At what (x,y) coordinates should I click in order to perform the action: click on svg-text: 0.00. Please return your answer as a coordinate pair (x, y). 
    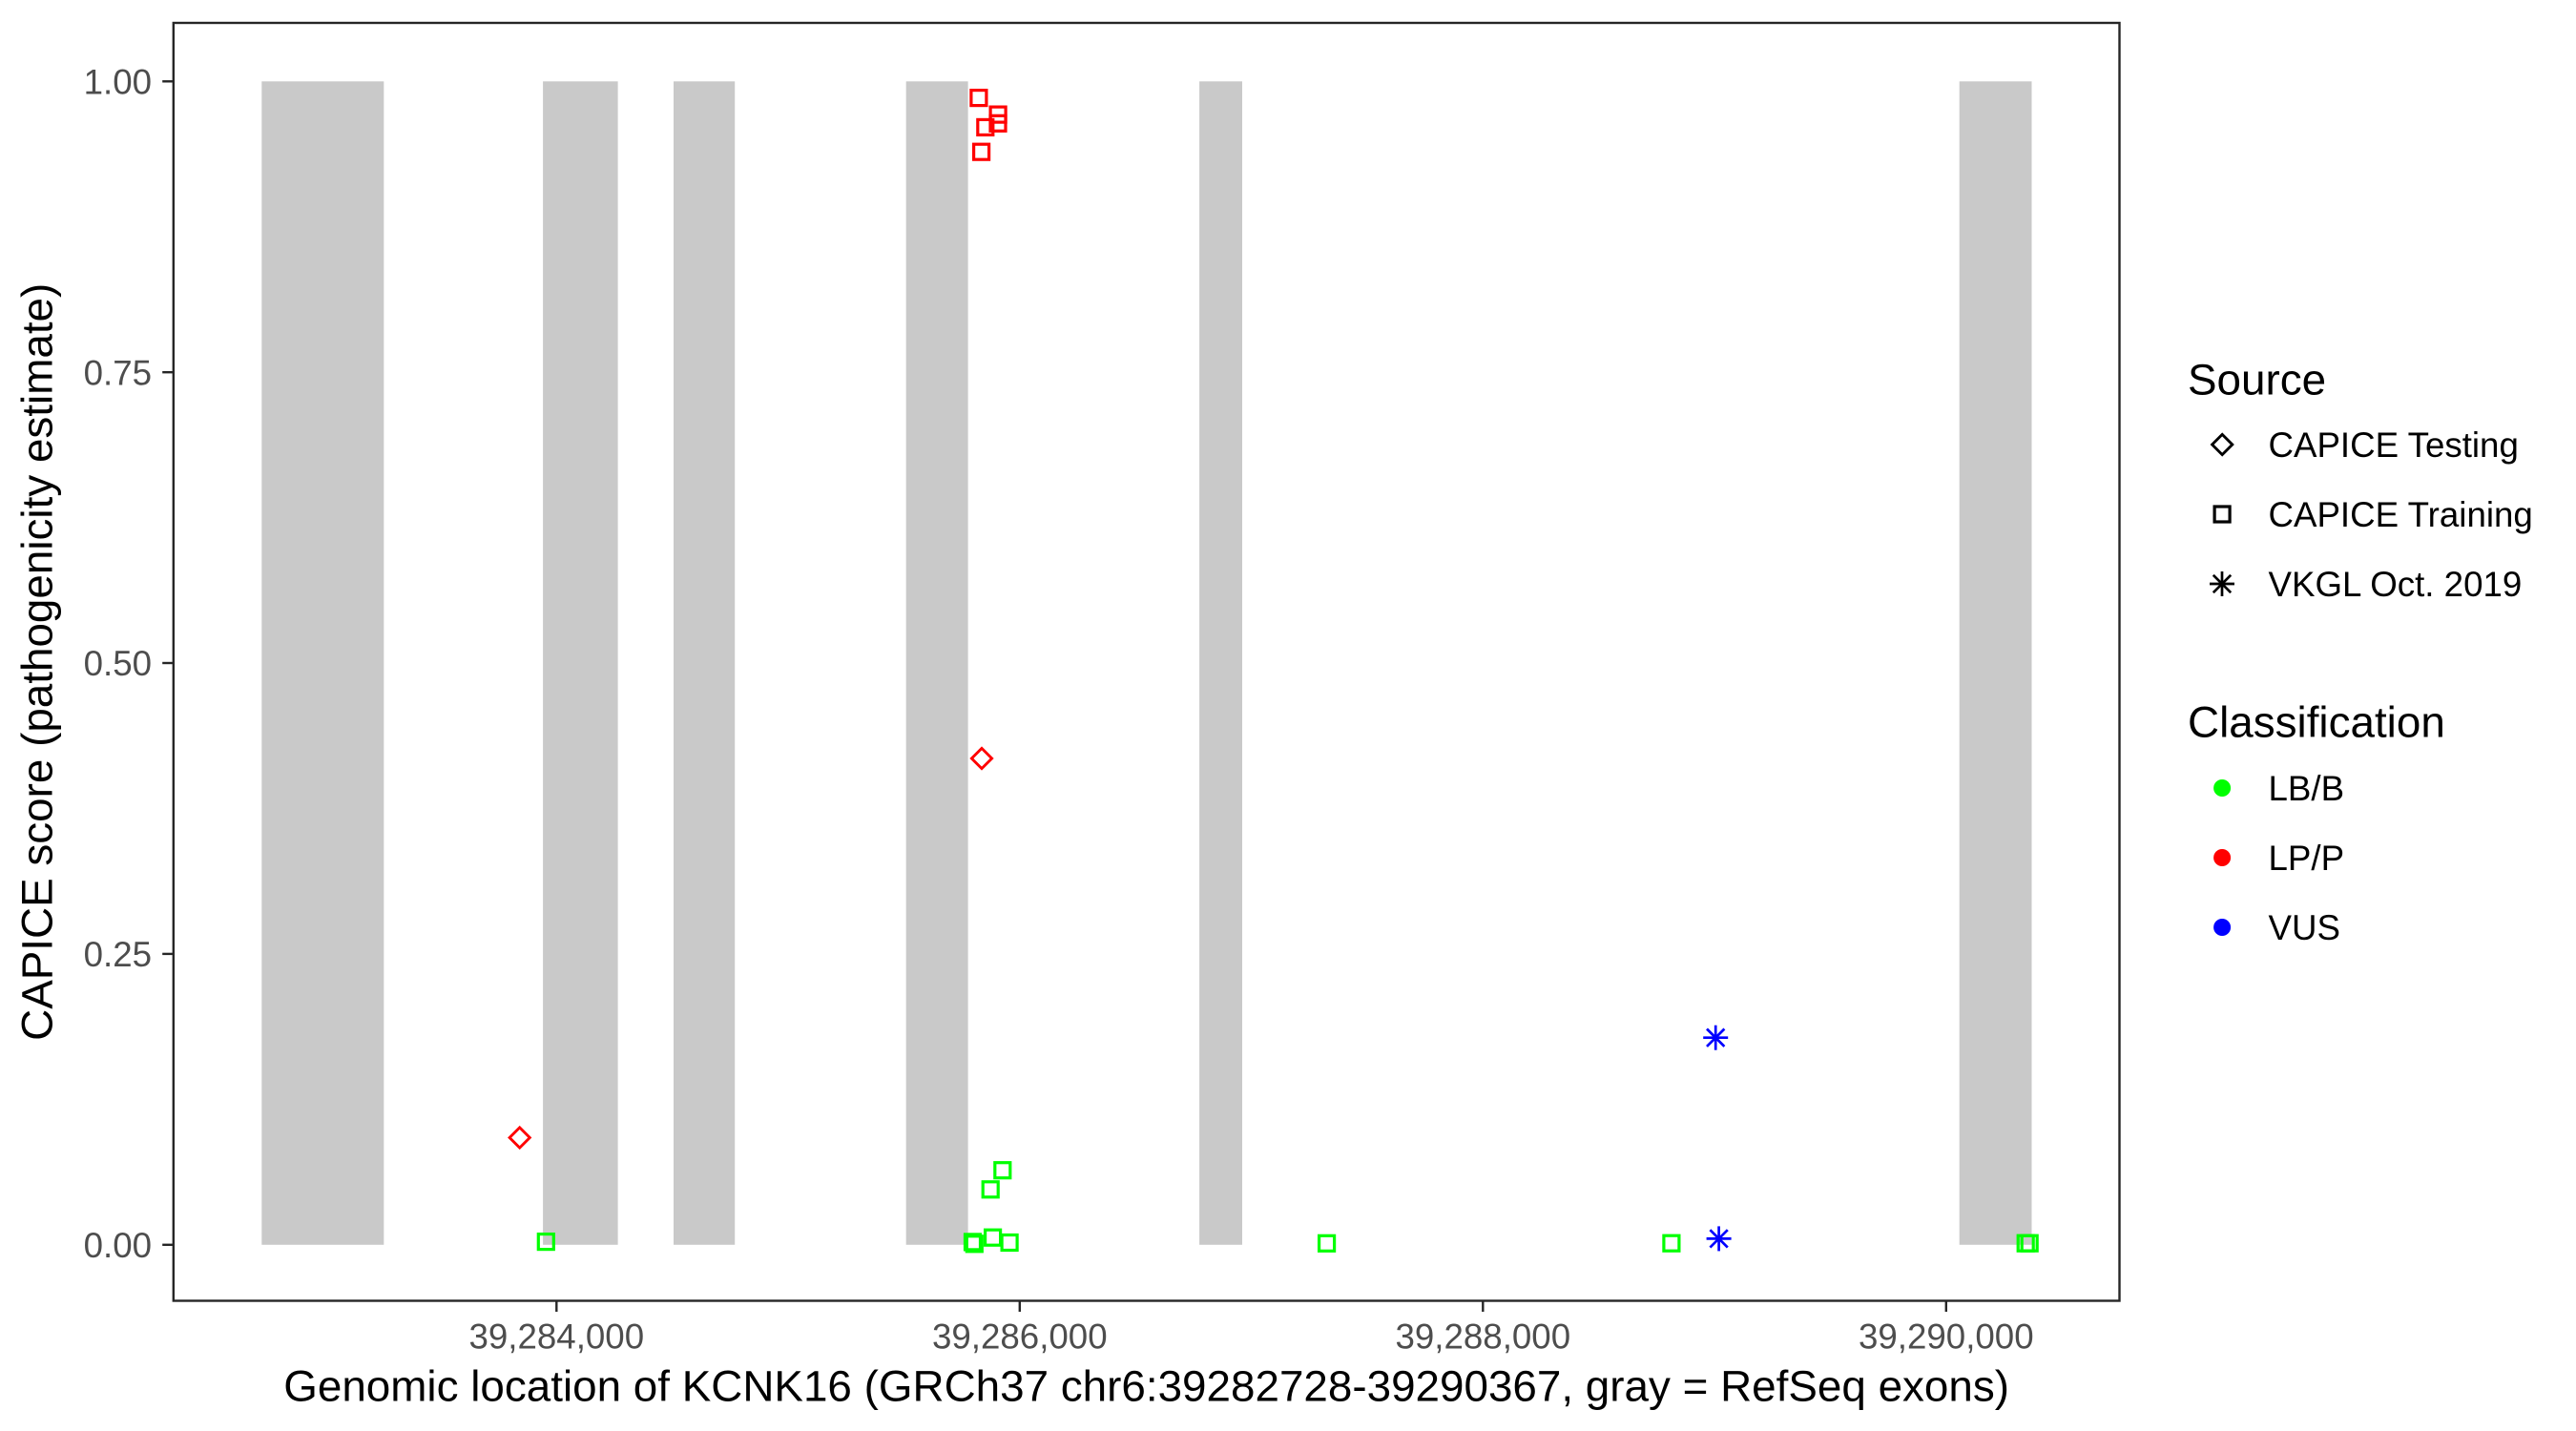
    Looking at the image, I should click on (118, 1245).